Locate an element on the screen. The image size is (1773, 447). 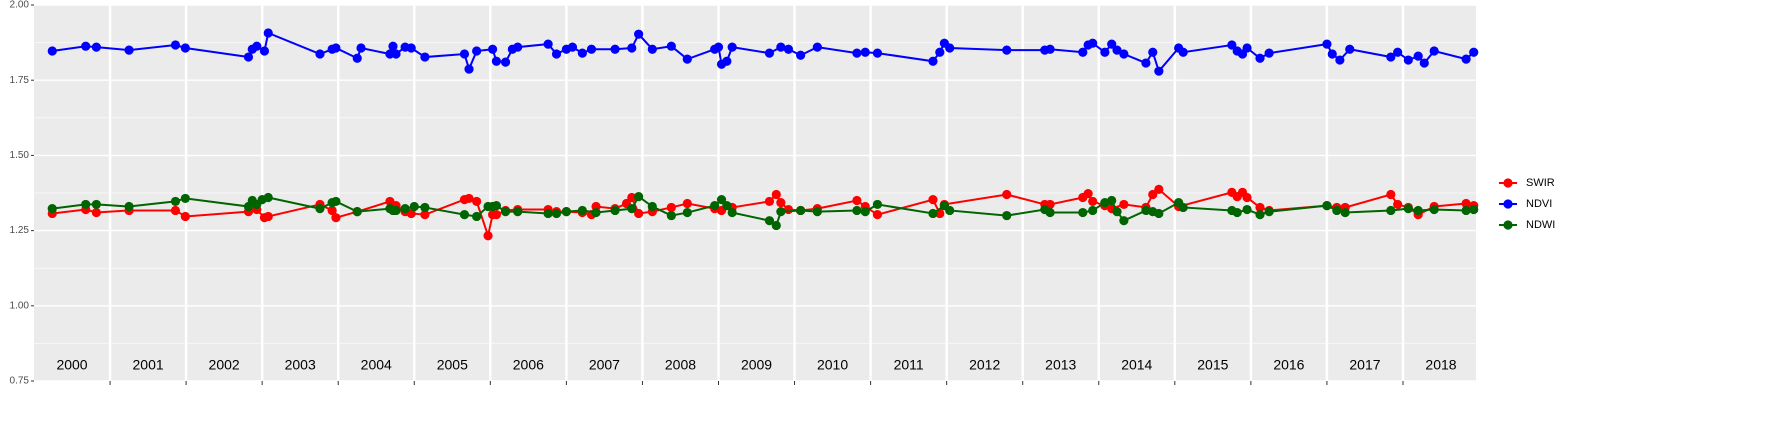
y-tick-label: 2.00 is located at coordinates (20, 5).